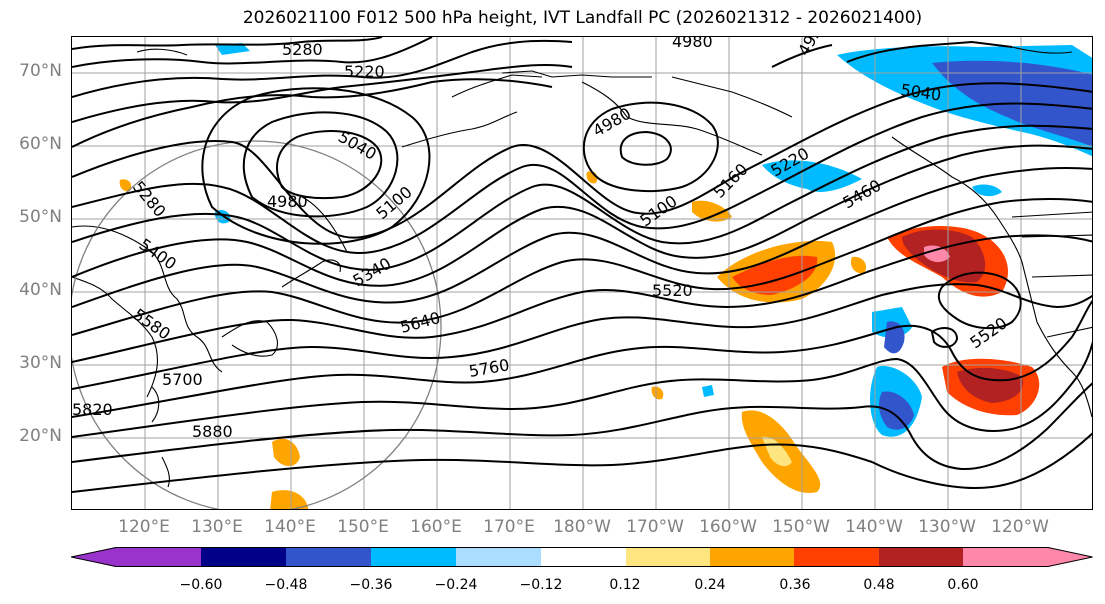 This screenshot has height=604, width=1105. What do you see at coordinates (364, 71) in the screenshot?
I see `contour-label: 5220` at bounding box center [364, 71].